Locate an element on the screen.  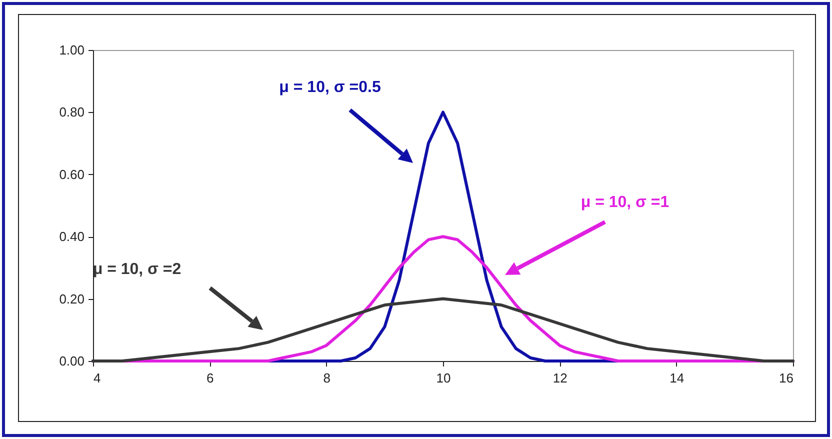
annotation: μ = 10, σ =0.5 is located at coordinates (330, 87).